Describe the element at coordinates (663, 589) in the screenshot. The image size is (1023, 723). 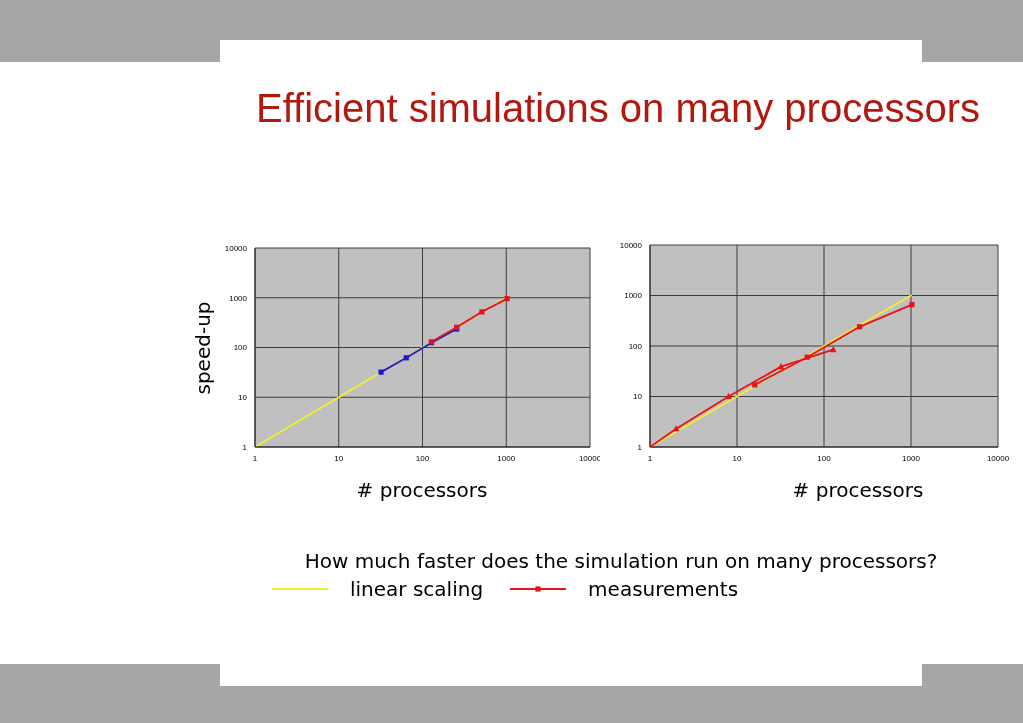
I see `legend-label: measurements` at that location.